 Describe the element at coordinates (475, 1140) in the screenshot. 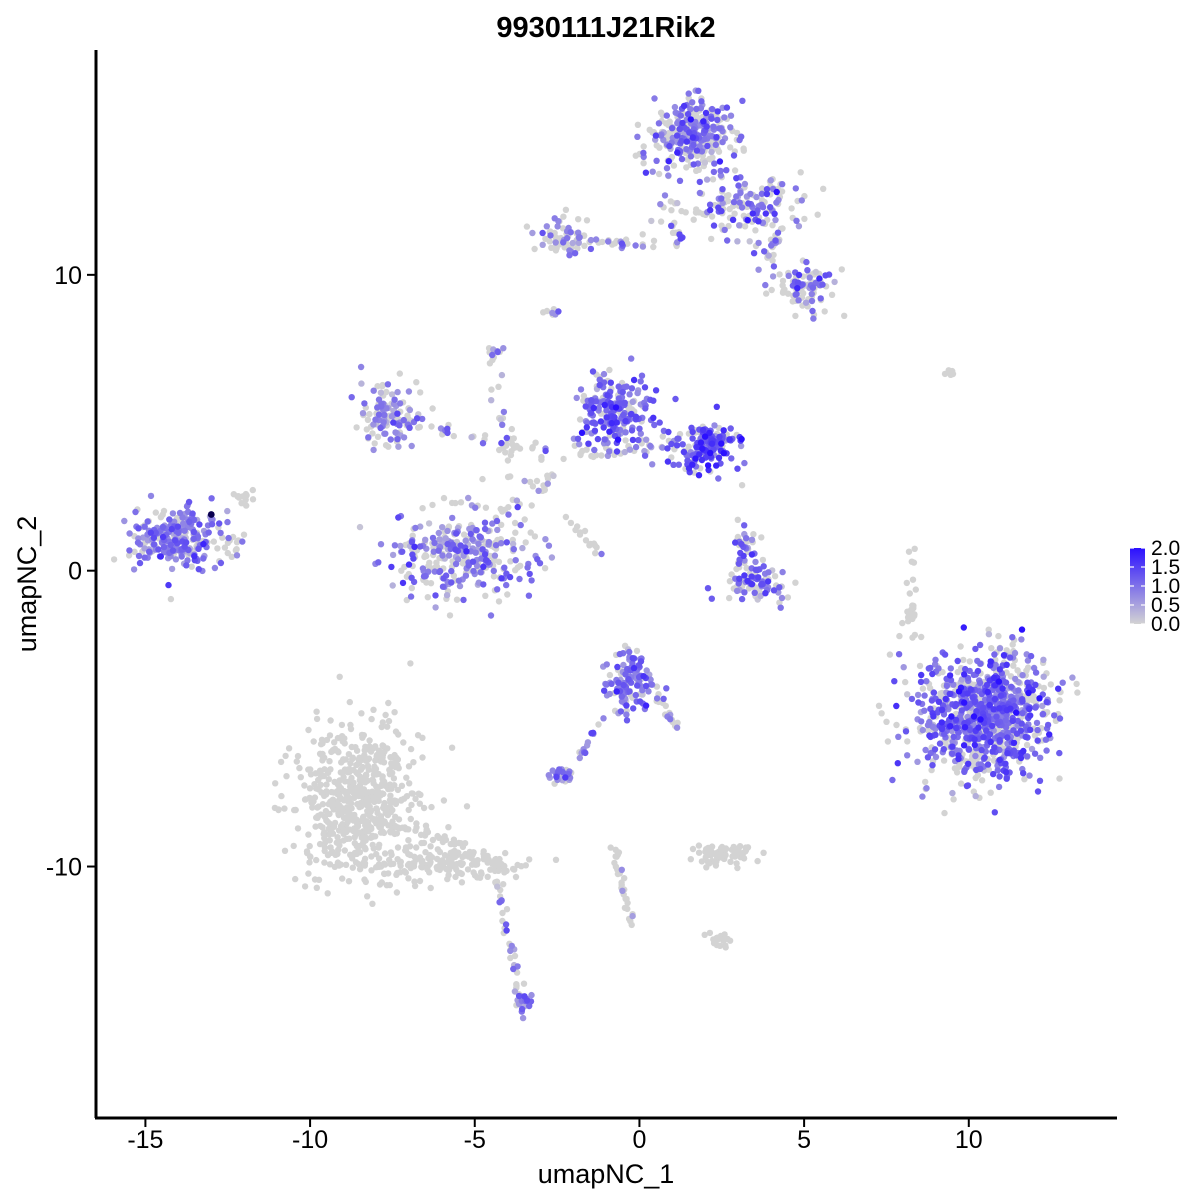

I see `x-tick-label: -5` at that location.